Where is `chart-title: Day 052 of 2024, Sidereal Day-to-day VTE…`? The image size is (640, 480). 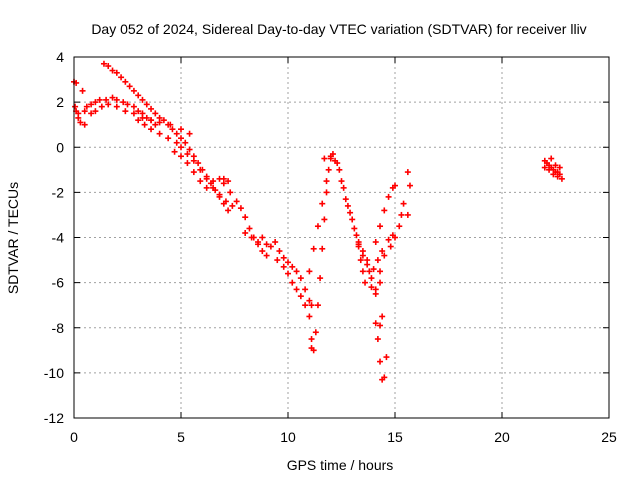 chart-title: Day 052 of 2024, Sidereal Day-to-day VTE… is located at coordinates (338, 29).